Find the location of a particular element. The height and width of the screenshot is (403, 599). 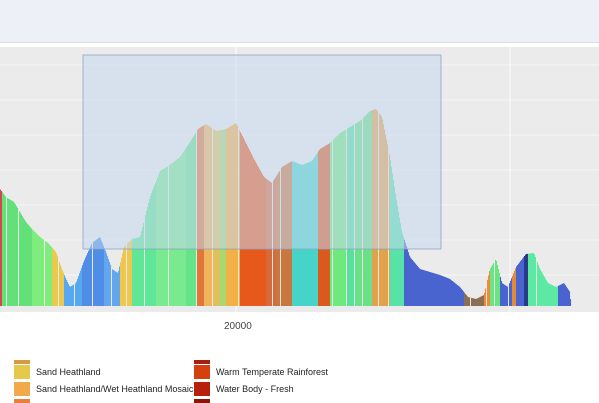

legend-label: Sand Heathland/Wet Heathland Mosaic is located at coordinates (115, 389).